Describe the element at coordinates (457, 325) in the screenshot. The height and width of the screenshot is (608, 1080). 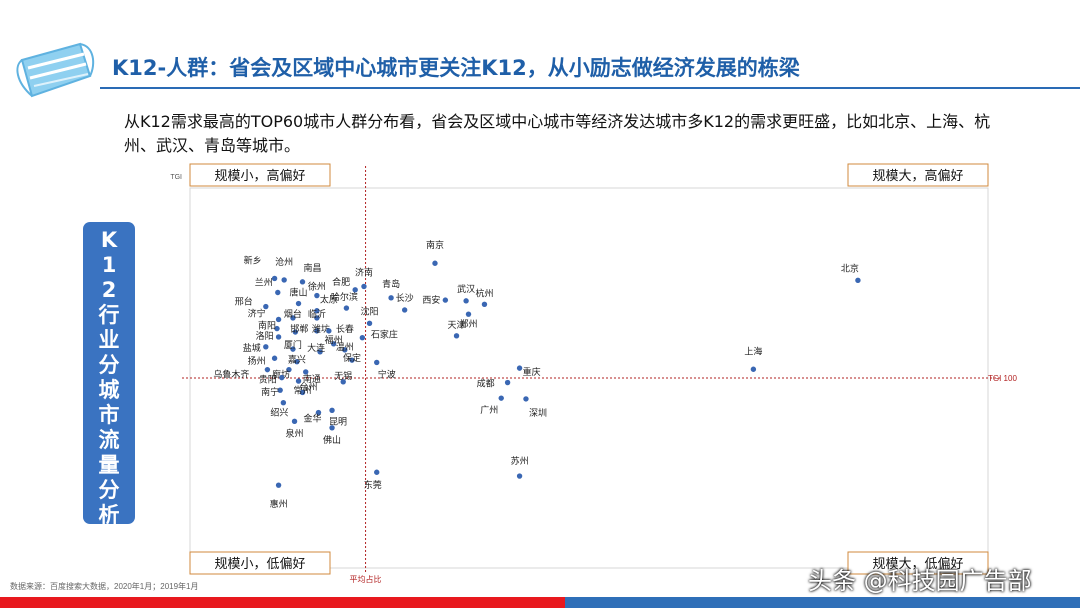
I see `data-point-label: 天津` at that location.